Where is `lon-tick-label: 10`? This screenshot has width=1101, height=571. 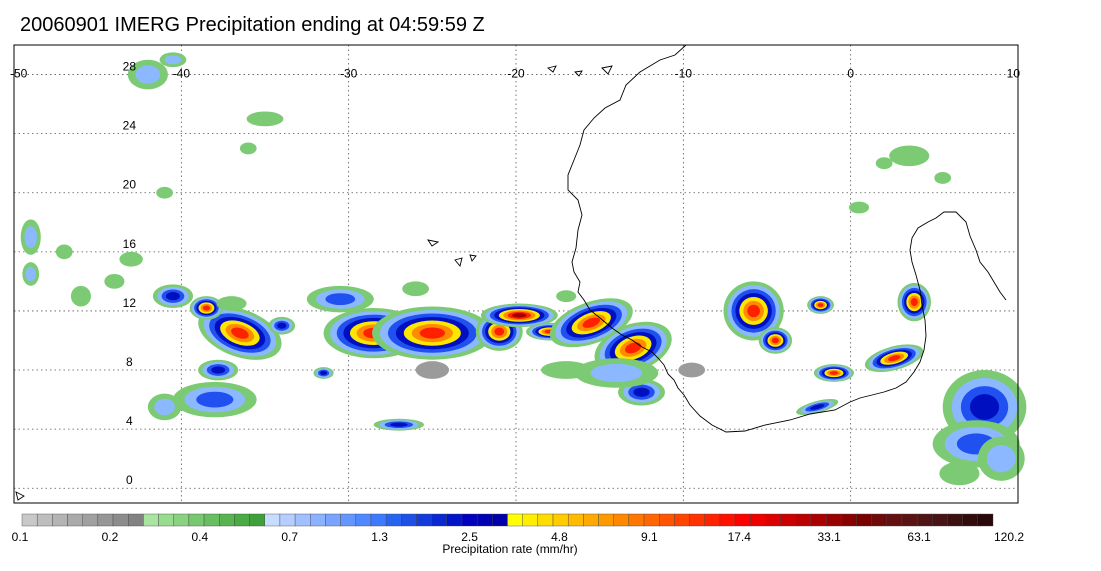
lon-tick-label: 10 is located at coordinates (1014, 74).